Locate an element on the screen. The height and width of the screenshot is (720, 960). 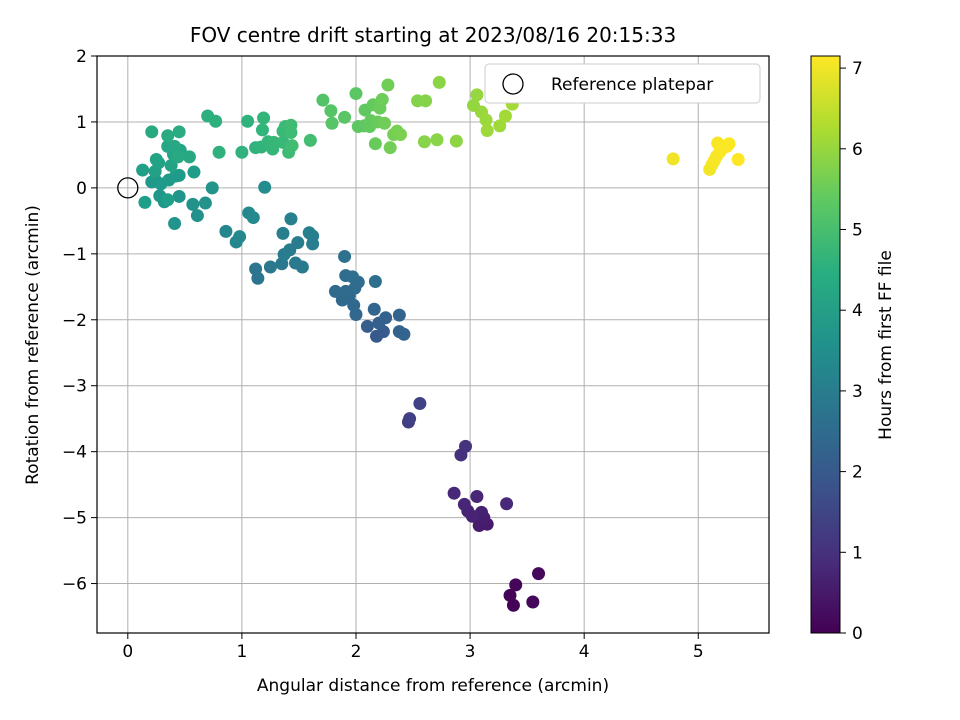
x-tick-label: 1 is located at coordinates (241, 652).